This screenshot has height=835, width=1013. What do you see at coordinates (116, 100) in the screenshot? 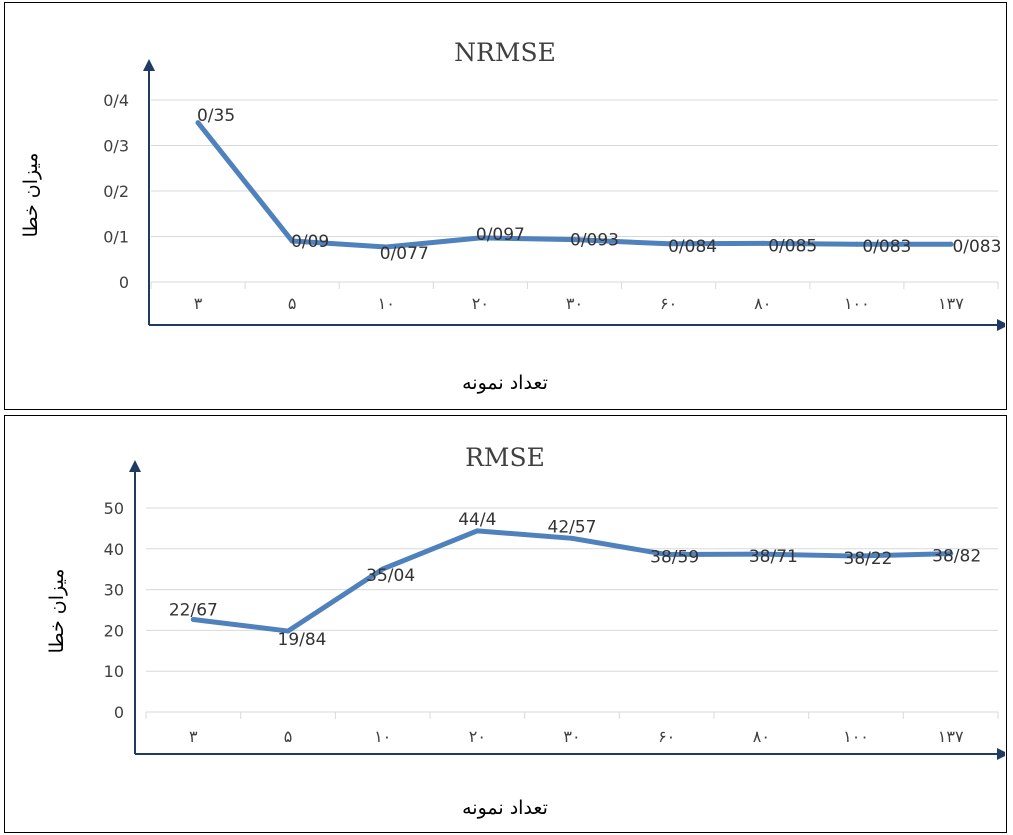
I see `y-tick-label: 0/4` at bounding box center [116, 100].